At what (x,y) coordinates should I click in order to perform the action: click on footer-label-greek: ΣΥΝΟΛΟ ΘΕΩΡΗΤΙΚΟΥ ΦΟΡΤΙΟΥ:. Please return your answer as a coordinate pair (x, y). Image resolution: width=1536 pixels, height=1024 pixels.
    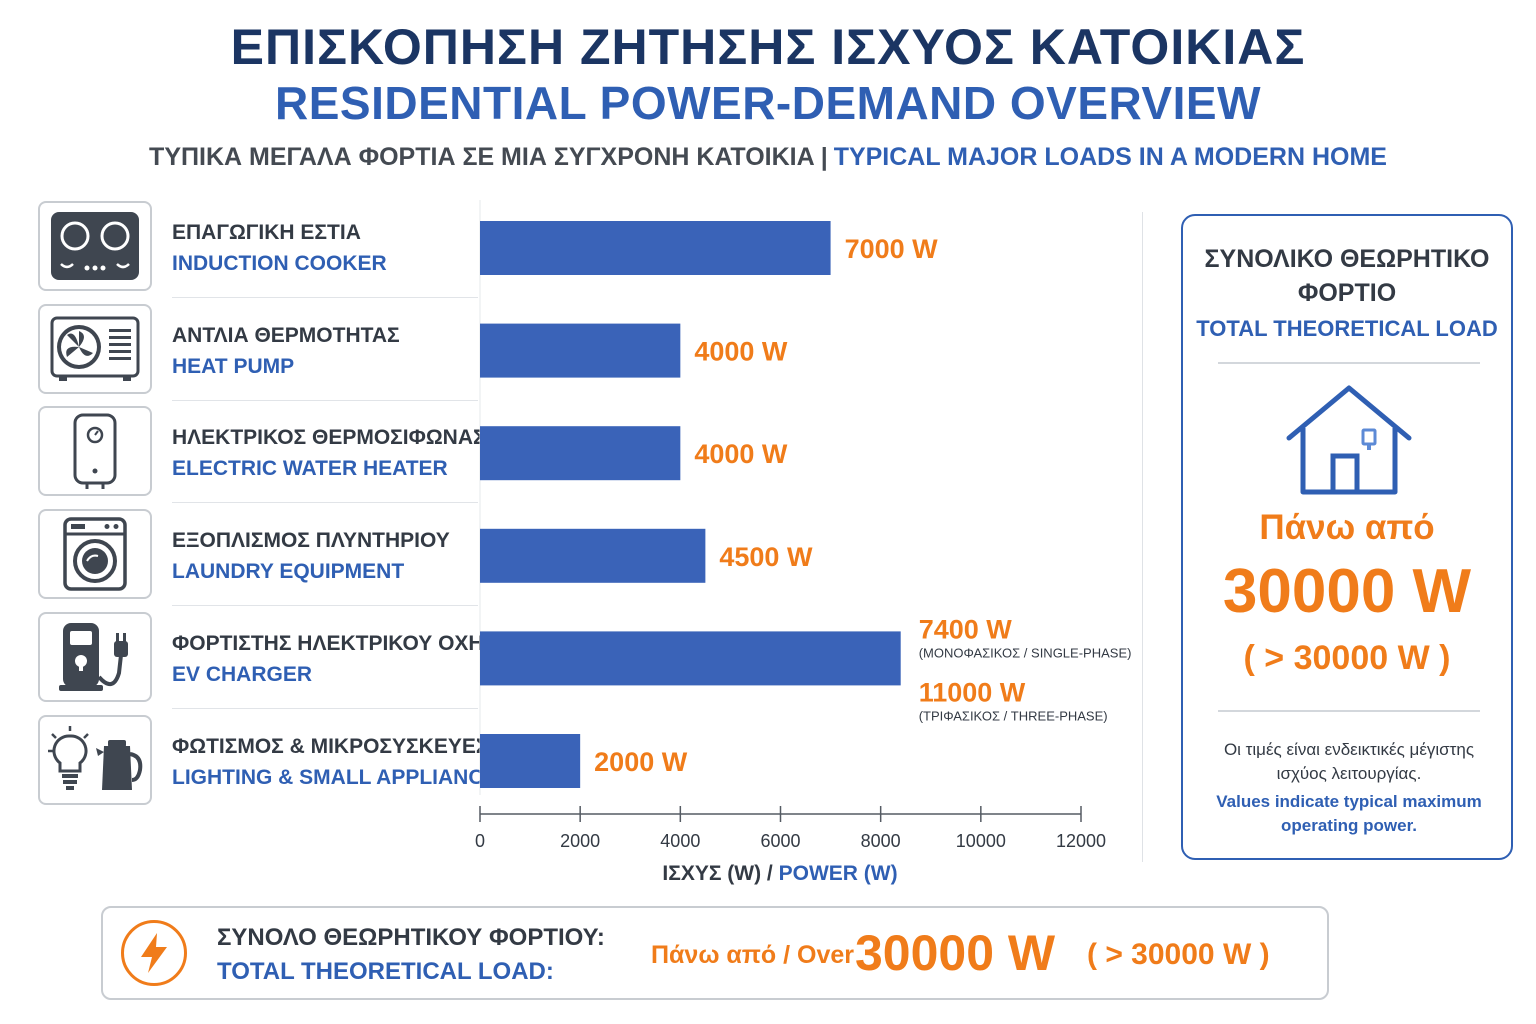
    Looking at the image, I should click on (411, 937).